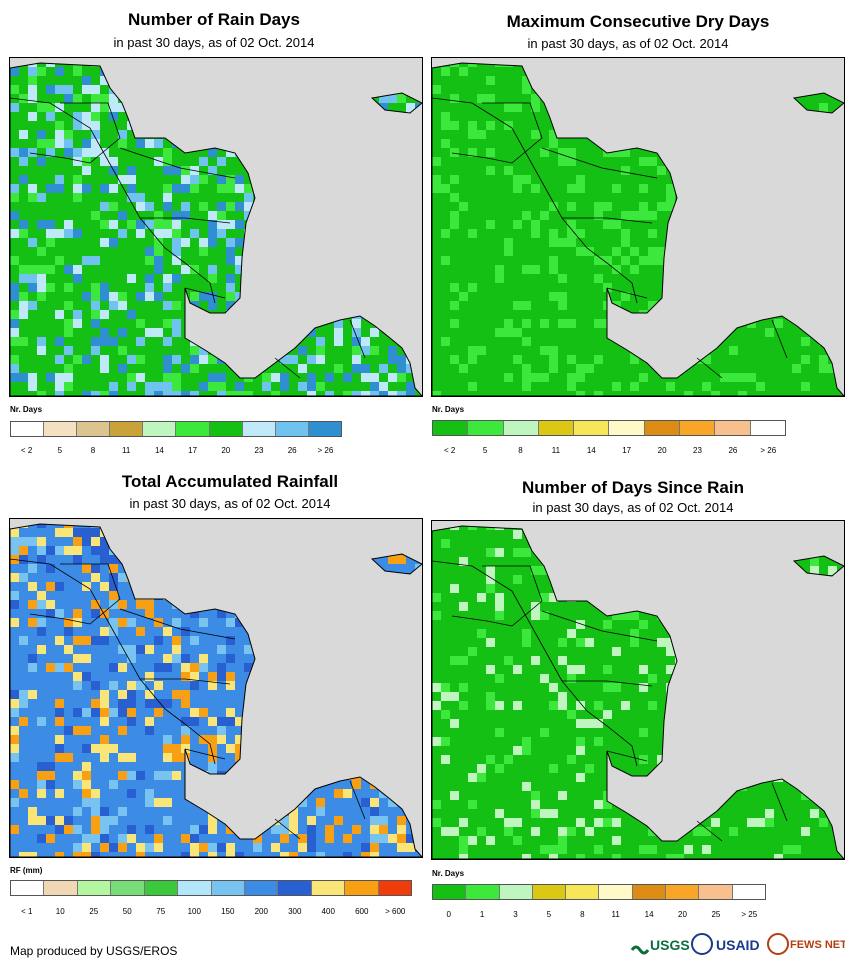  Describe the element at coordinates (395, 911) in the screenshot. I see `legend-label: > 600` at that location.